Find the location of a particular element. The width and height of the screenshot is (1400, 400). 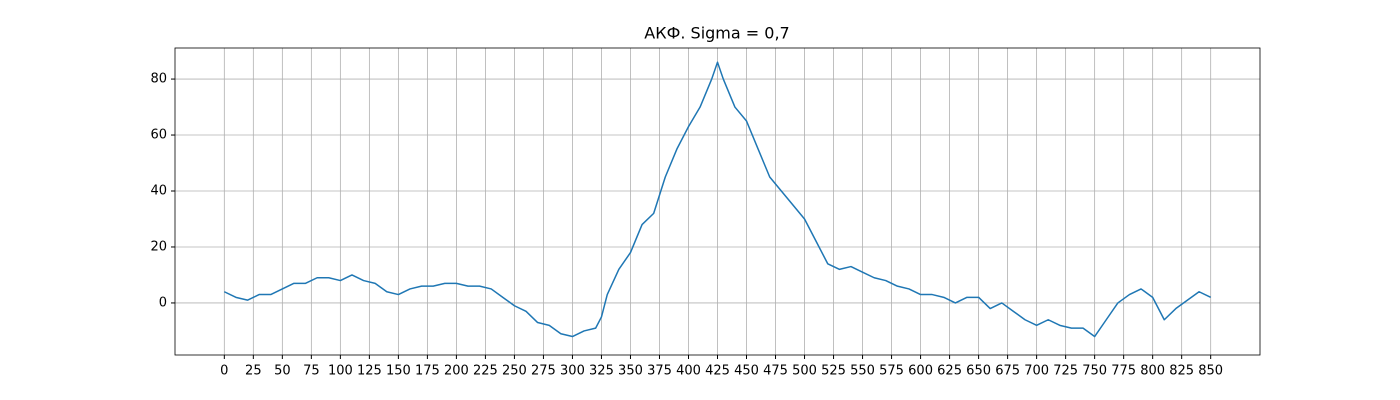

x-tick-label: 475 is located at coordinates (775, 371).